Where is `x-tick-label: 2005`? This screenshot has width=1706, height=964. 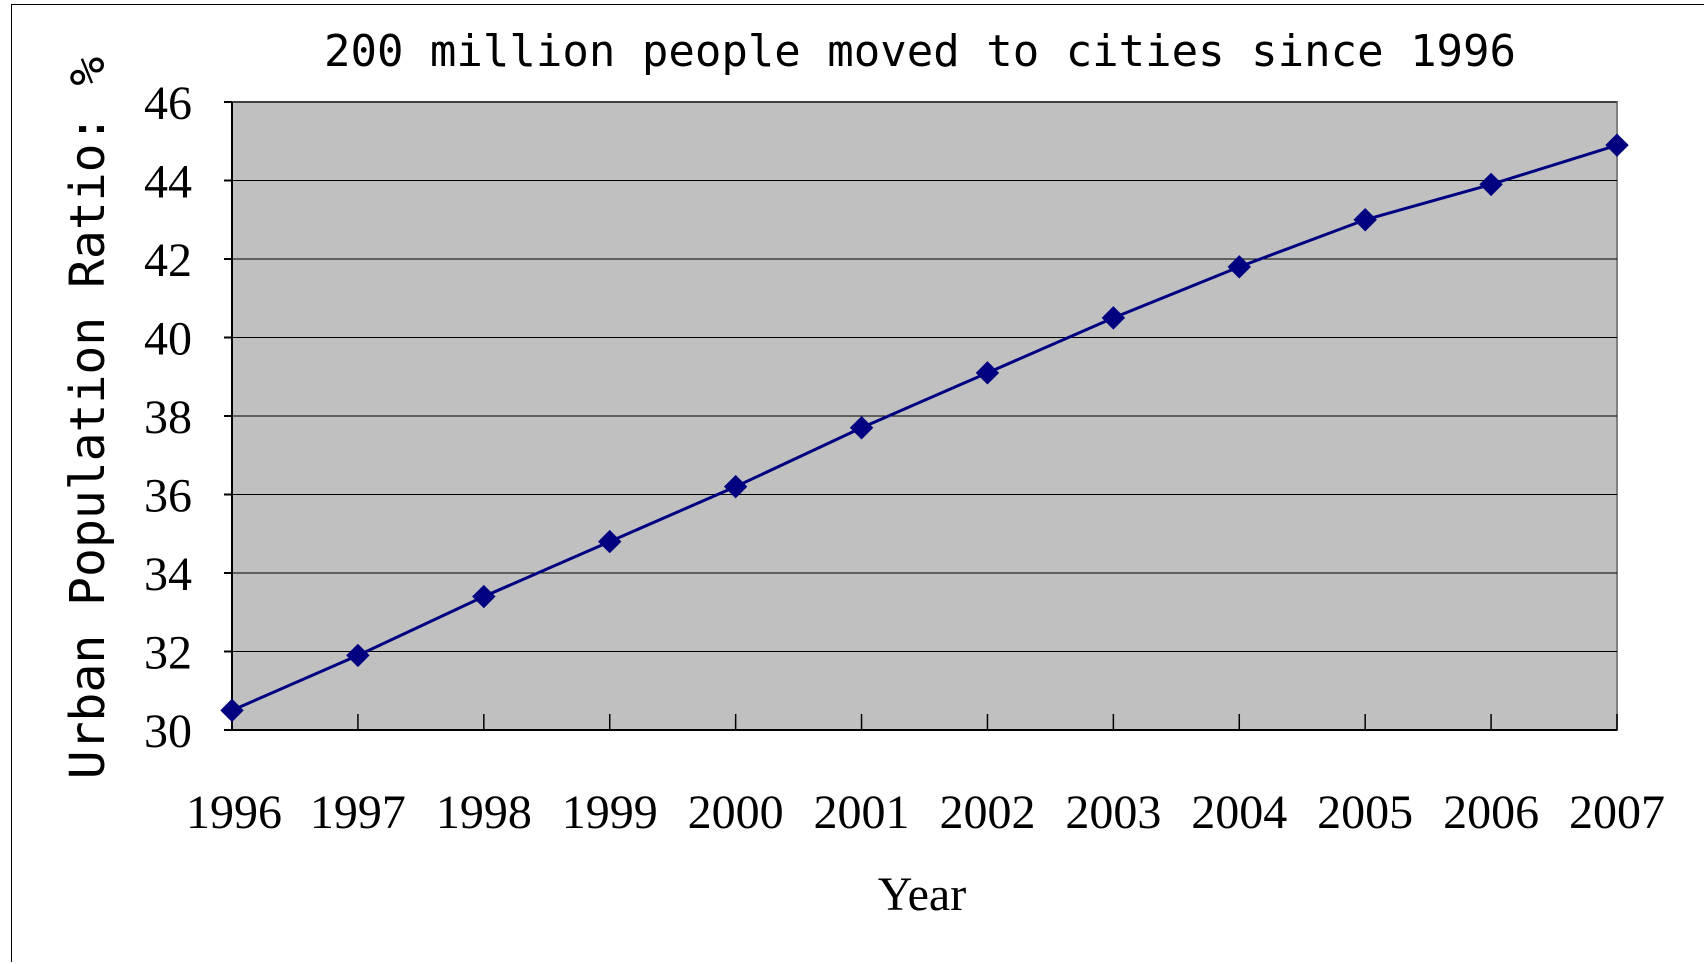 x-tick-label: 2005 is located at coordinates (1365, 812).